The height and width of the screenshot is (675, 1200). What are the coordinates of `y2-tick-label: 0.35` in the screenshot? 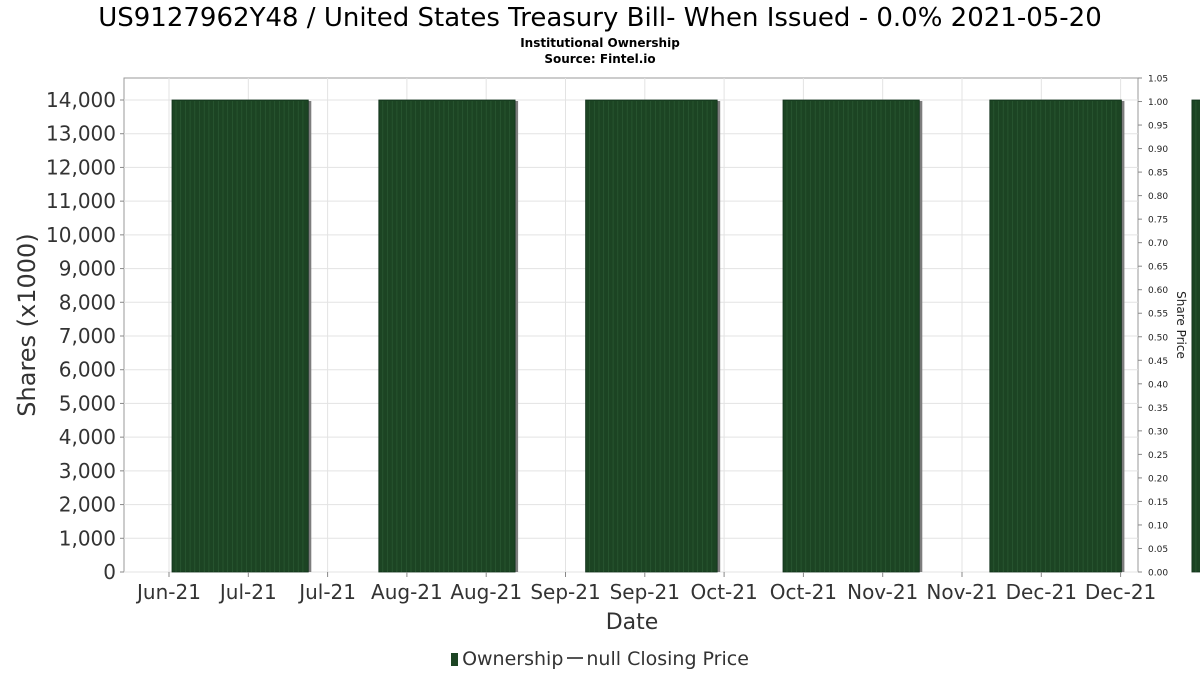 It's located at (1158, 409).